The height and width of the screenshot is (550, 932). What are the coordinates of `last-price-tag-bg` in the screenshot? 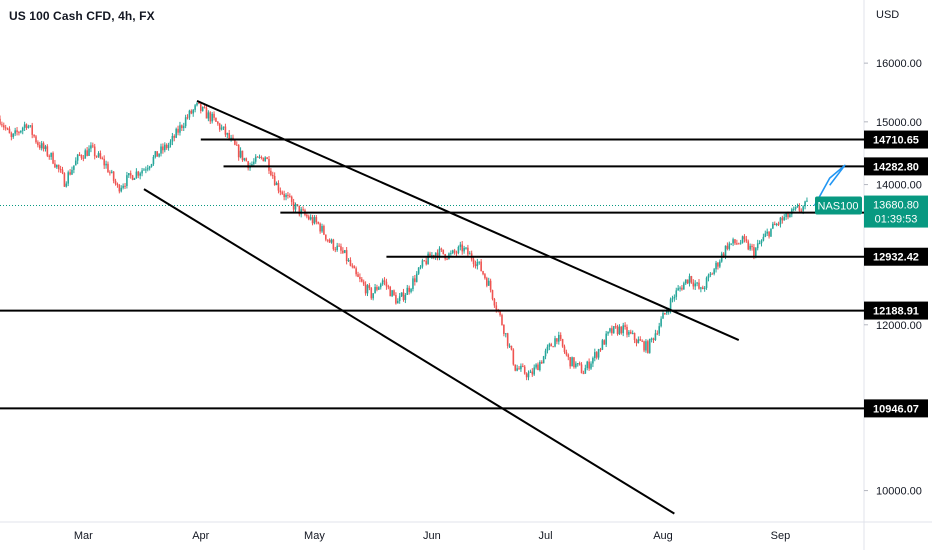 It's located at (896, 211).